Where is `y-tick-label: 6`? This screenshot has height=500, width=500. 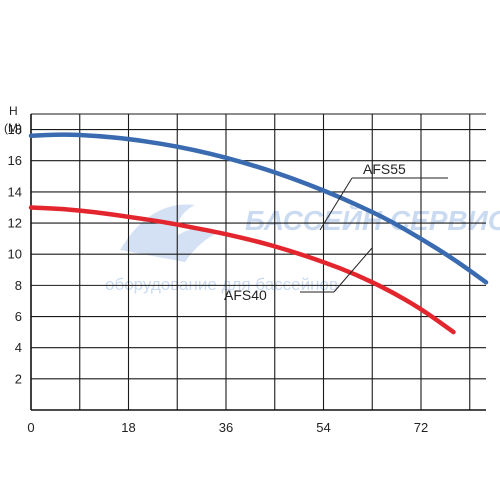
y-tick-label: 6 is located at coordinates (18, 316).